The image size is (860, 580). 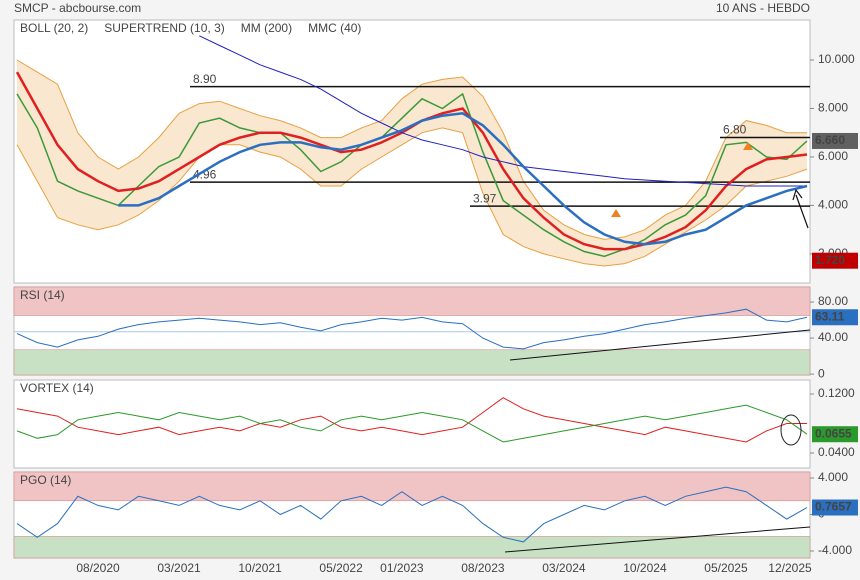 What do you see at coordinates (645, 568) in the screenshot?
I see `x-tick-label: 10/2024` at bounding box center [645, 568].